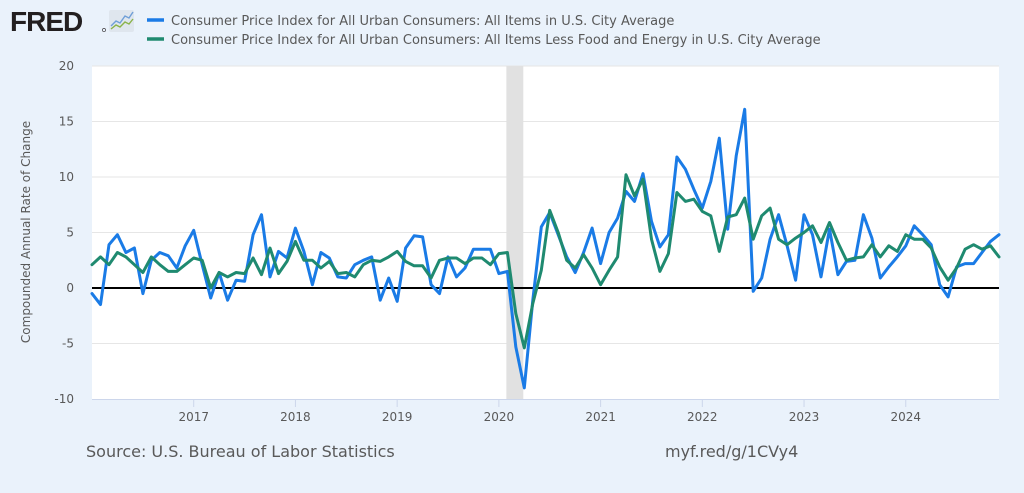 The width and height of the screenshot is (1024, 493). I want to click on y-tick-label: 5, so click(70, 233).